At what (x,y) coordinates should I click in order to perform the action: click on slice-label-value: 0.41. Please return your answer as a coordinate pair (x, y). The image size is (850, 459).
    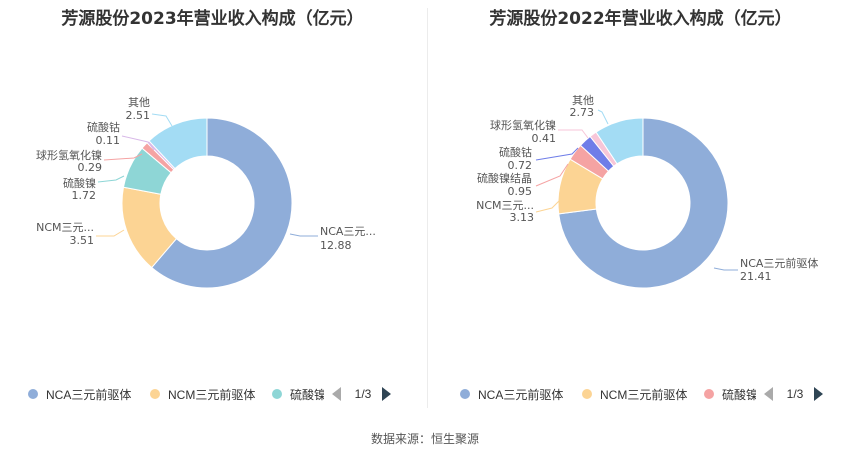
    Looking at the image, I should click on (544, 138).